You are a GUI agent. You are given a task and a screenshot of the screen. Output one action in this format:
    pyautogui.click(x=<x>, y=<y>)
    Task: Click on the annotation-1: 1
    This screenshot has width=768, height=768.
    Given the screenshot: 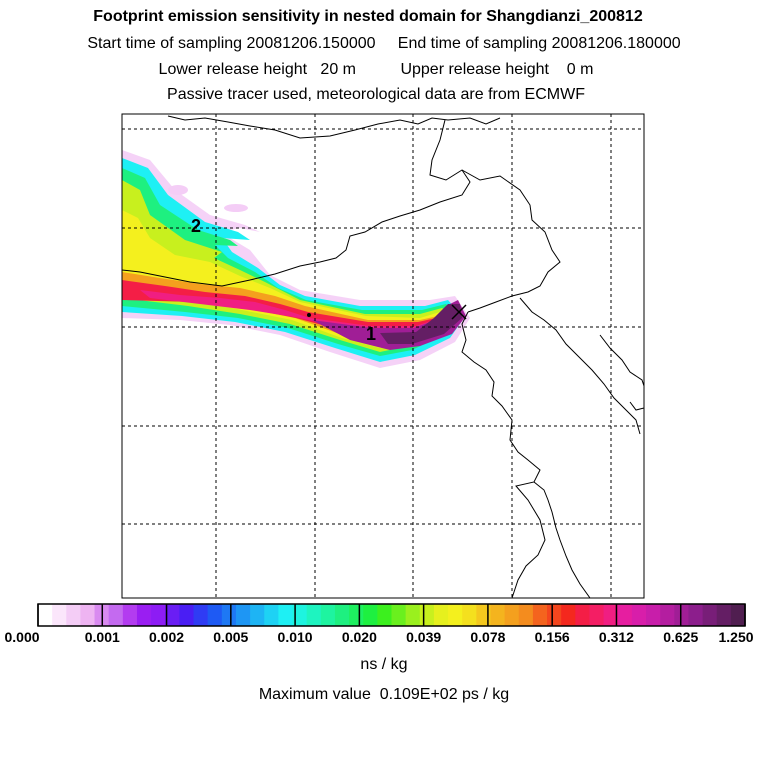 What is the action you would take?
    pyautogui.click(x=371, y=334)
    